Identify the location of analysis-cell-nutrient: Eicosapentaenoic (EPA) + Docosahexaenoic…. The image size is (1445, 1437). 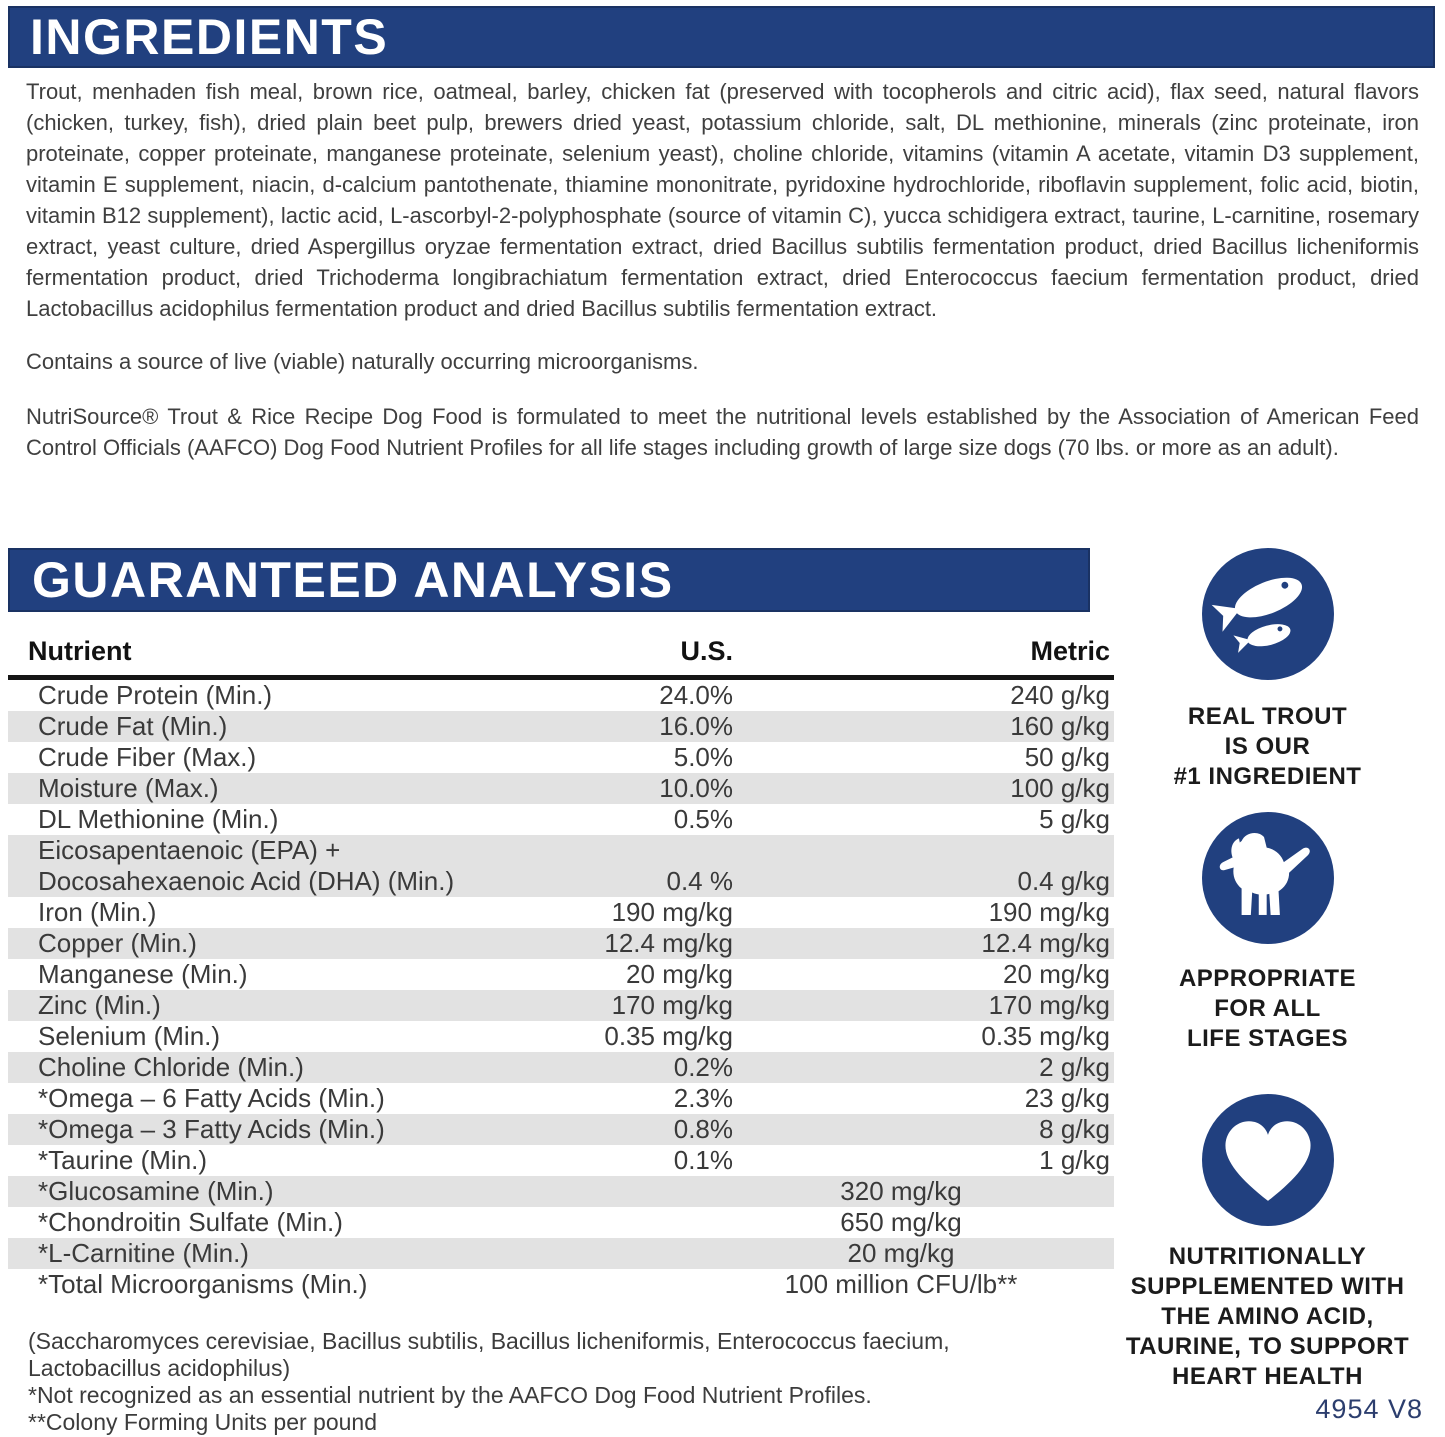
(246, 865).